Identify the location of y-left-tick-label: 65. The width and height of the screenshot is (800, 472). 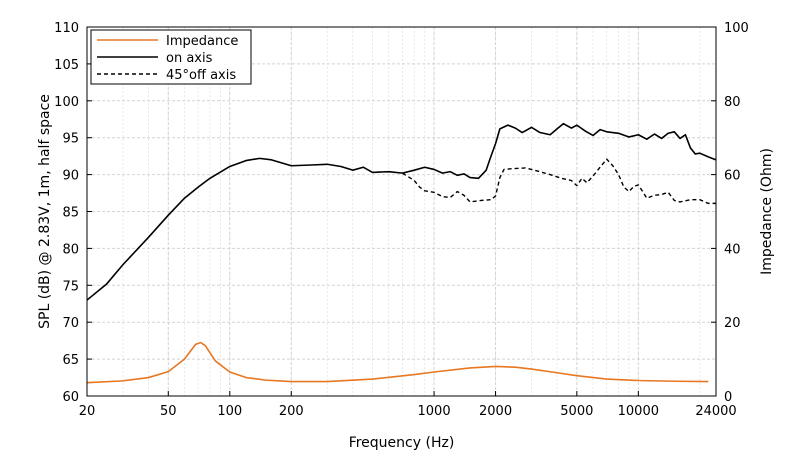
(70, 360).